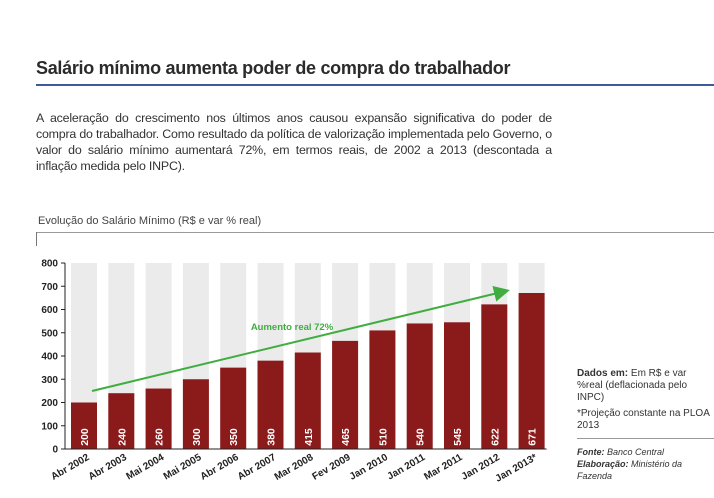  I want to click on elaboration-line: Elaboração: Ministério da Fazenda, so click(645, 470).